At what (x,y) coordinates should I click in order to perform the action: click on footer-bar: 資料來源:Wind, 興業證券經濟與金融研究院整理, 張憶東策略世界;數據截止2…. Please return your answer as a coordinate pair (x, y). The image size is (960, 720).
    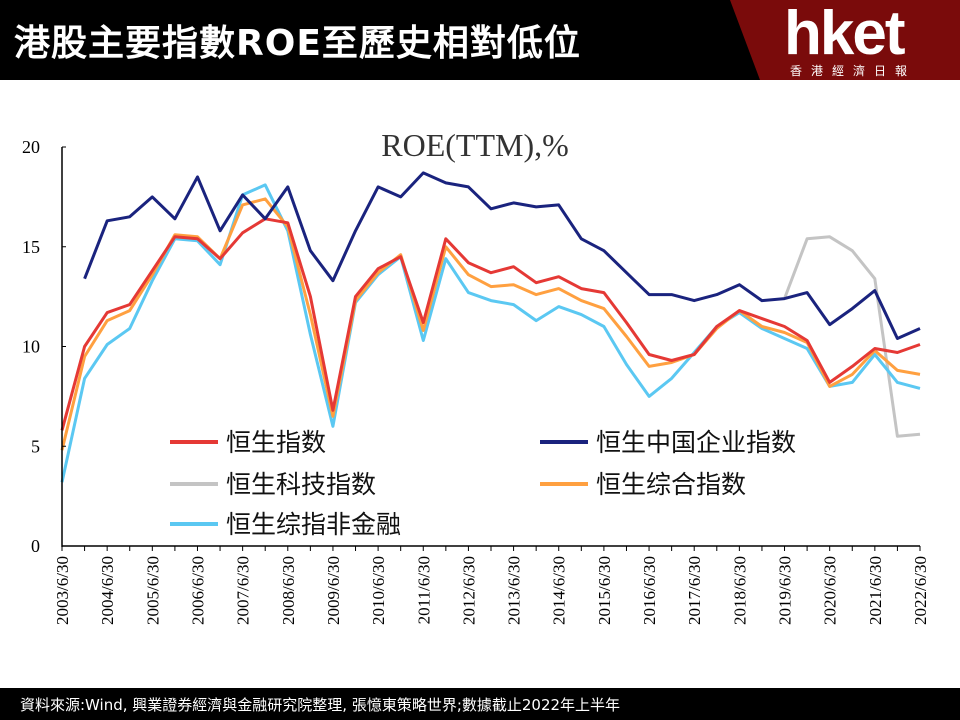
    Looking at the image, I should click on (480, 704).